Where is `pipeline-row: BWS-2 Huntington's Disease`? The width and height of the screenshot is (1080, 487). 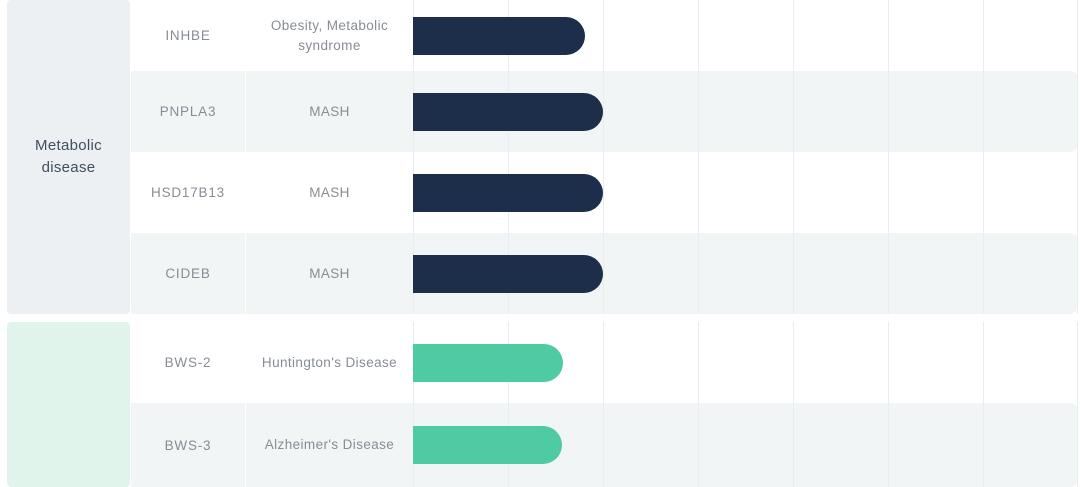 pipeline-row: BWS-2 Huntington's Disease is located at coordinates (604, 362).